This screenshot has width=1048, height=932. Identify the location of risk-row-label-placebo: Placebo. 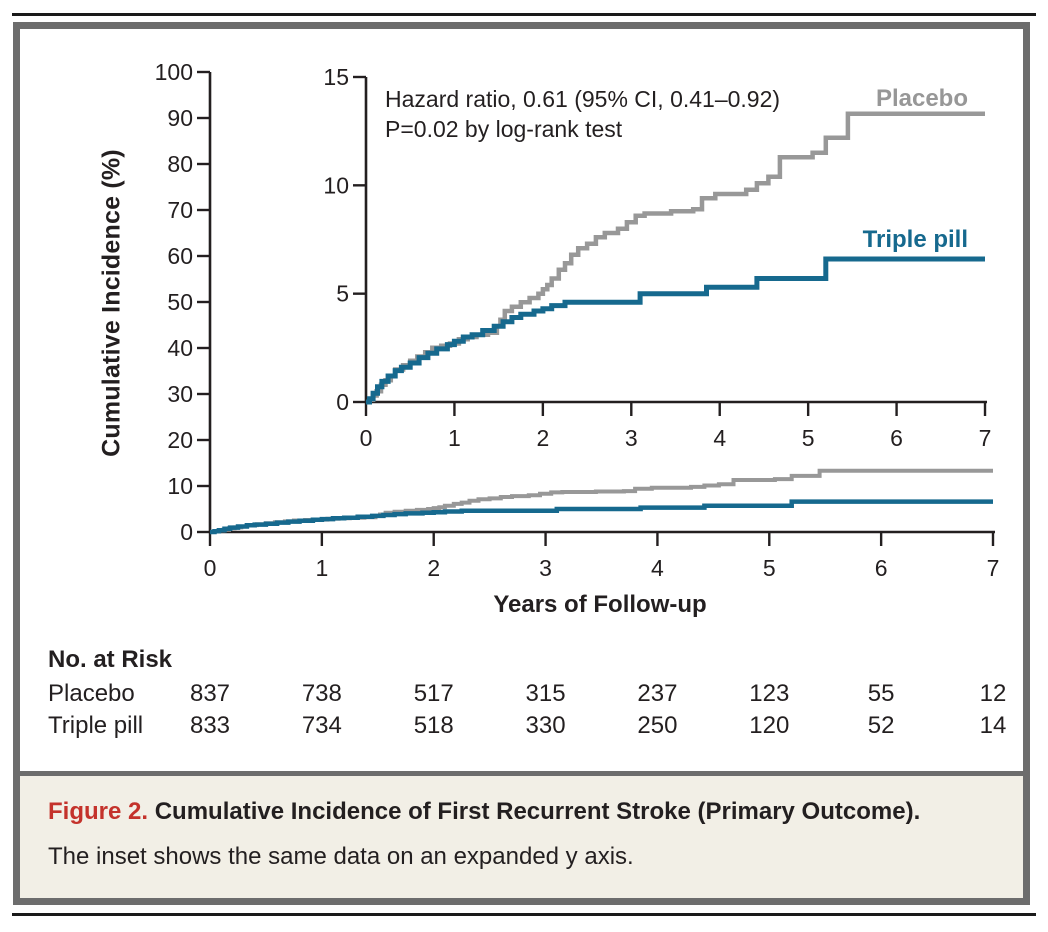
(91, 693).